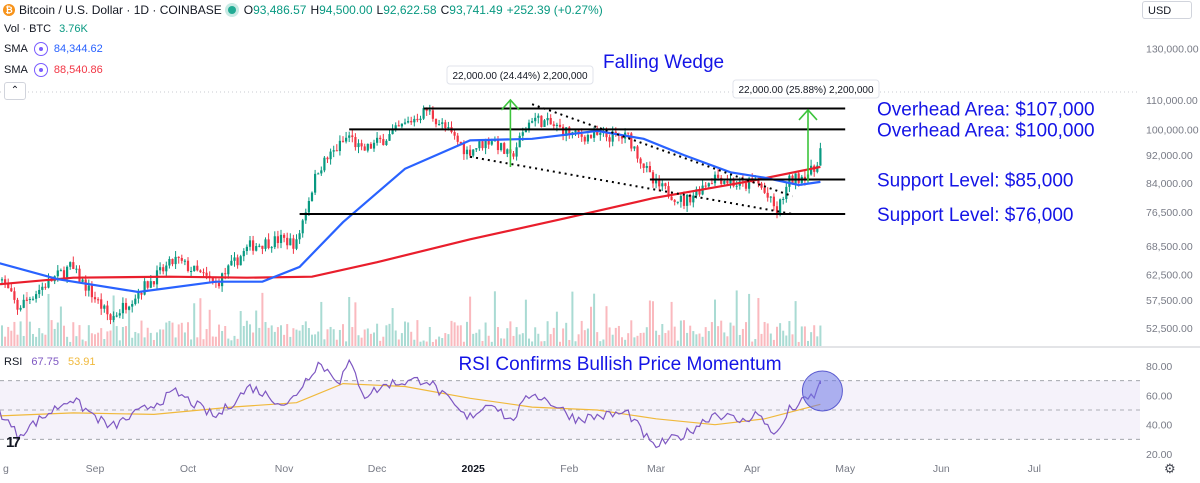 The height and width of the screenshot is (483, 1200). Describe the element at coordinates (1170, 468) in the screenshot. I see `gear-icon: ⚙` at that location.